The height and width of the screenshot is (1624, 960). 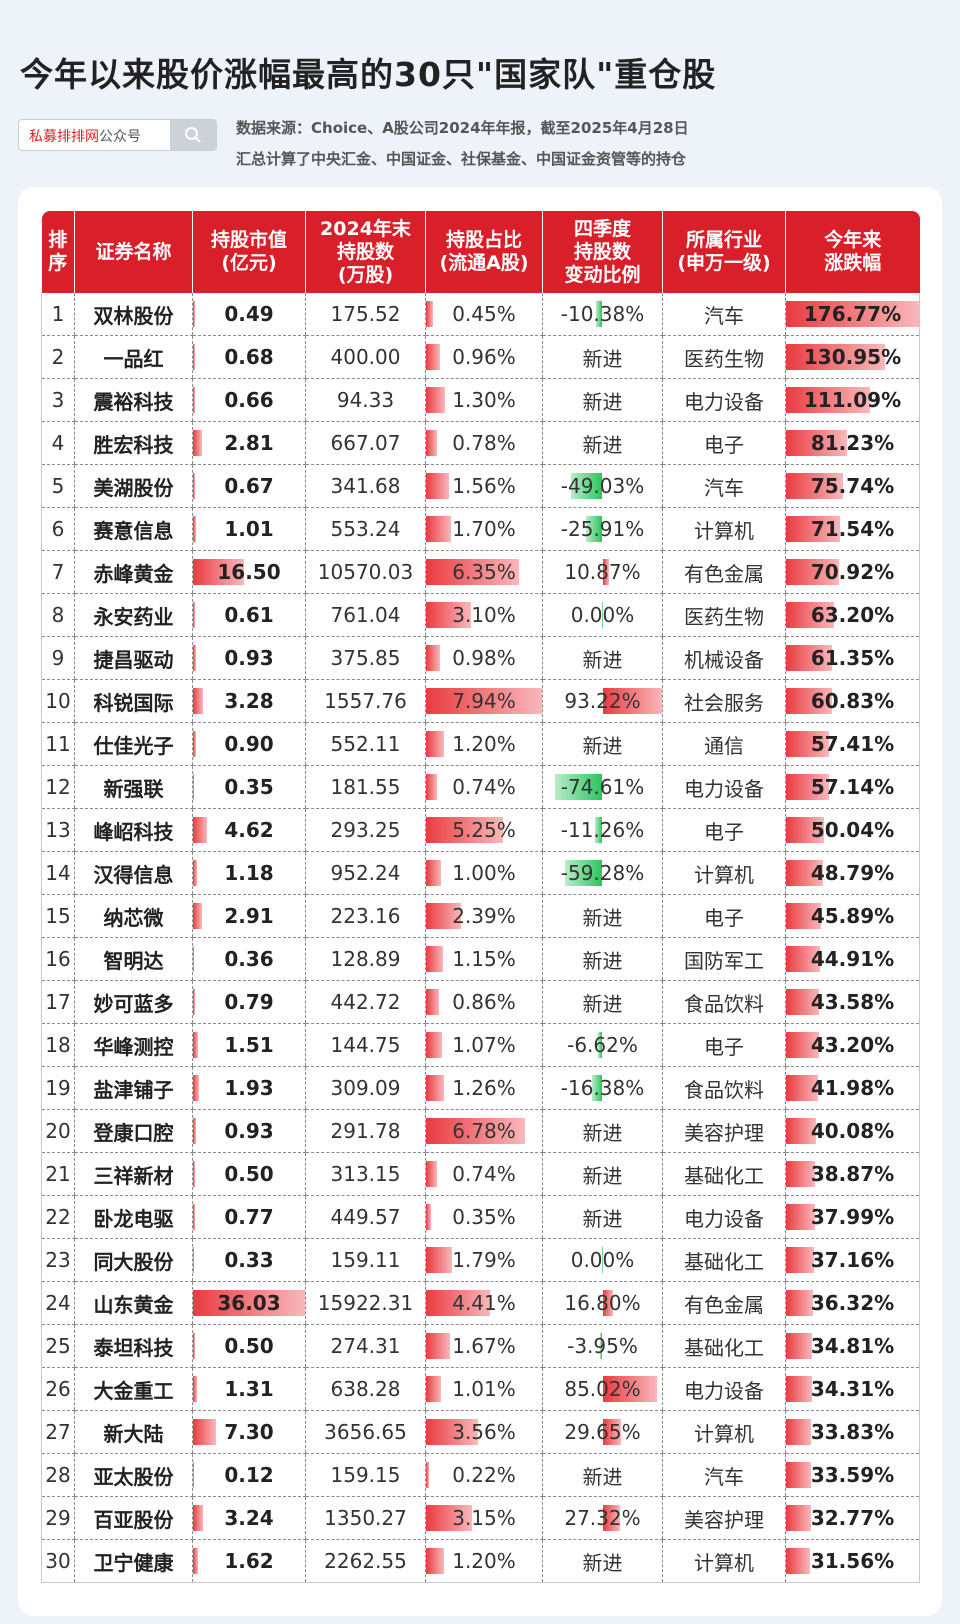 I want to click on market-value-cell: 3.28, so click(x=249, y=701).